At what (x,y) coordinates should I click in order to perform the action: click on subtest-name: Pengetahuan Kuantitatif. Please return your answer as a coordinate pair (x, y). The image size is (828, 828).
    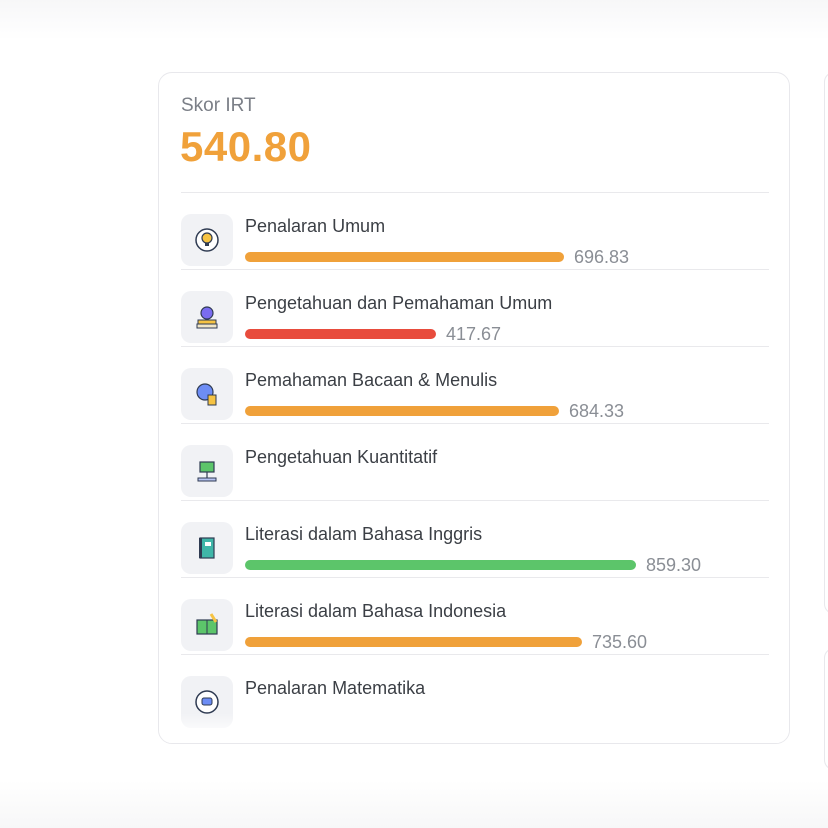
    Looking at the image, I should click on (341, 457).